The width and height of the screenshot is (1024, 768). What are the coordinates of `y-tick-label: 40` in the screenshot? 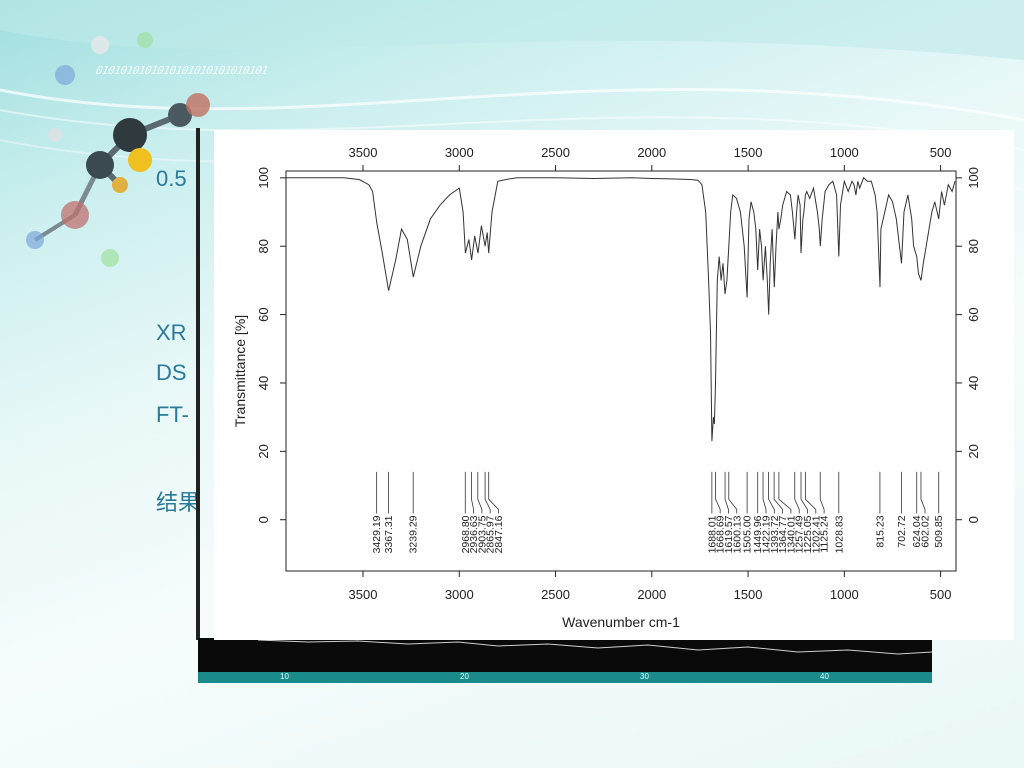 It's located at (263, 383).